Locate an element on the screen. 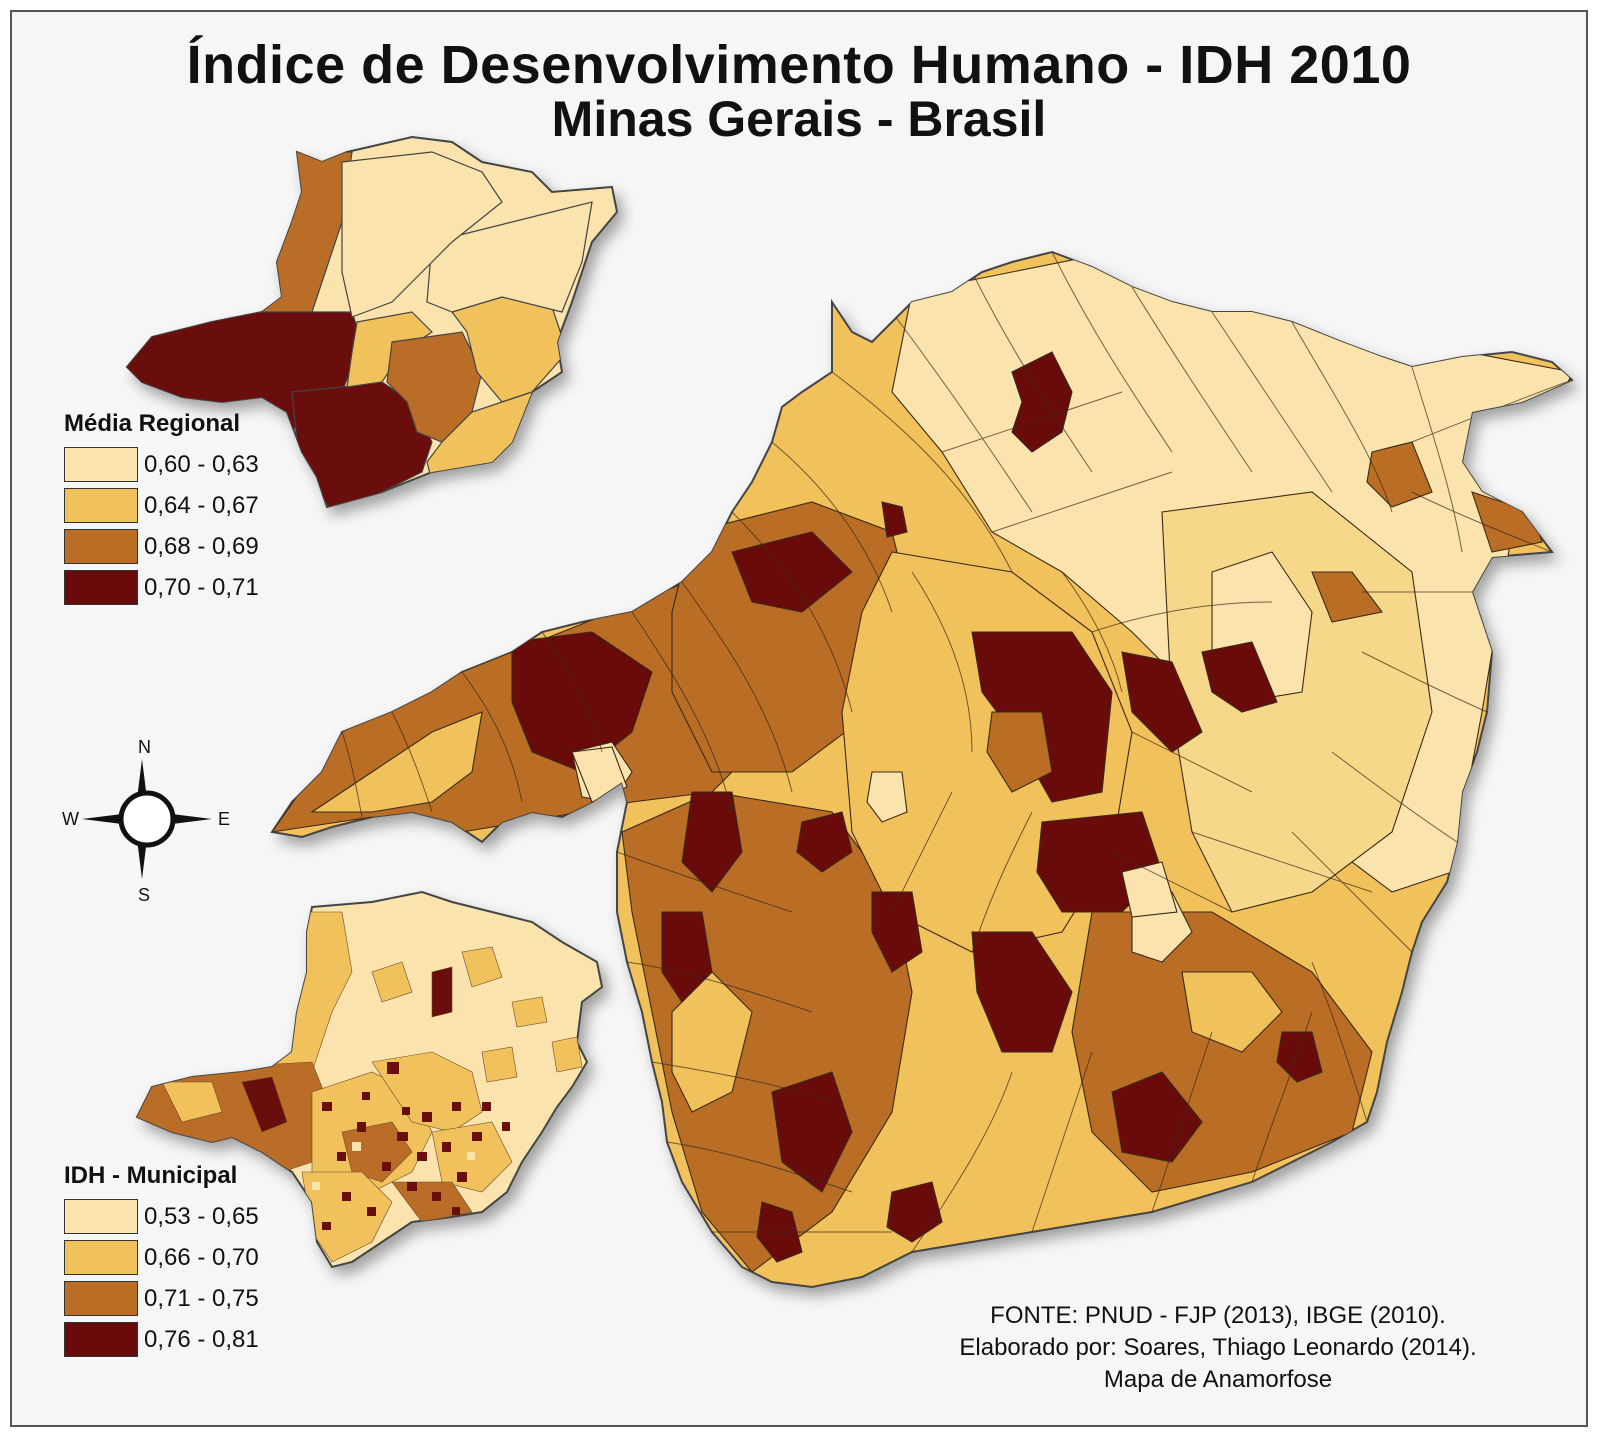 The width and height of the screenshot is (1600, 1435). legend-label: 0,70 - 0,71 is located at coordinates (201, 587).